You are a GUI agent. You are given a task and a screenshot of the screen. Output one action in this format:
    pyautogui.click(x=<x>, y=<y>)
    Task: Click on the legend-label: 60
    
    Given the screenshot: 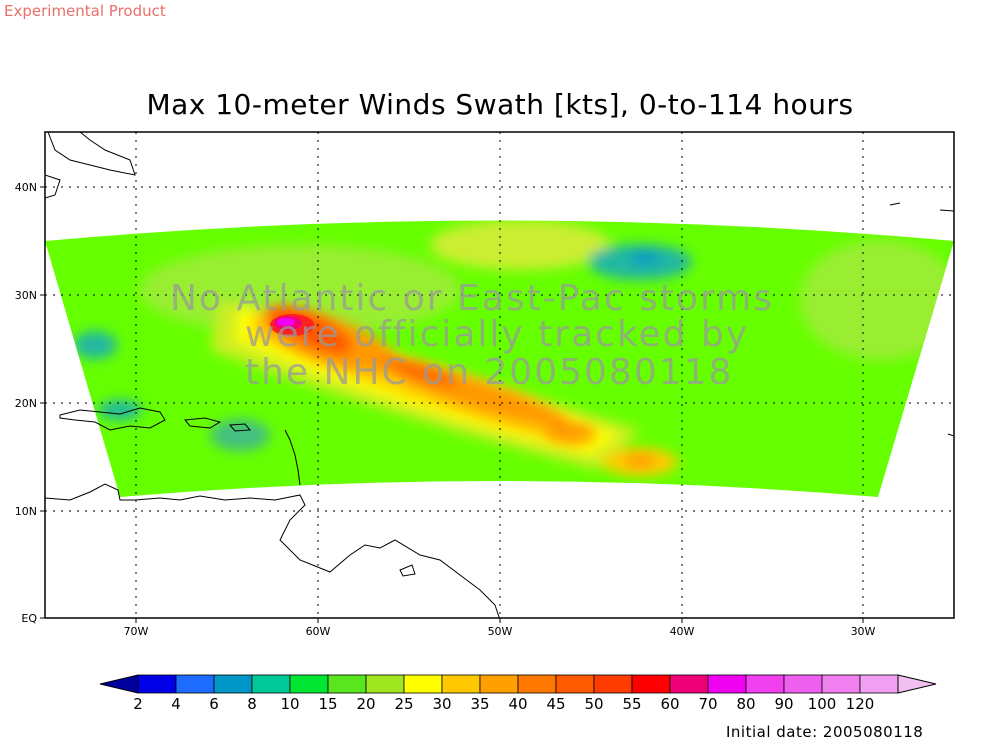 What is the action you would take?
    pyautogui.click(x=669, y=704)
    